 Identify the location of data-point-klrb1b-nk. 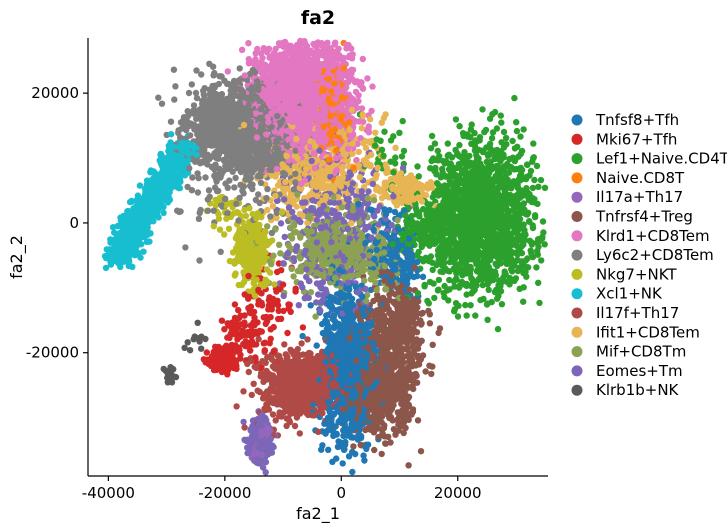
(197, 322).